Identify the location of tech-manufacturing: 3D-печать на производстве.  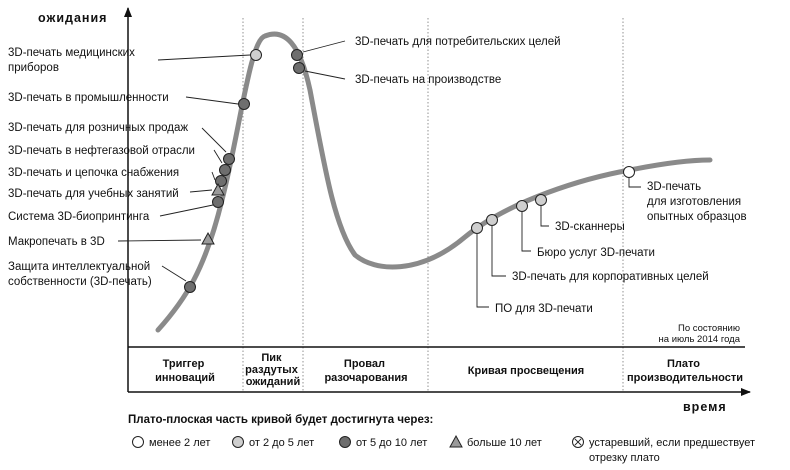
(397, 74).